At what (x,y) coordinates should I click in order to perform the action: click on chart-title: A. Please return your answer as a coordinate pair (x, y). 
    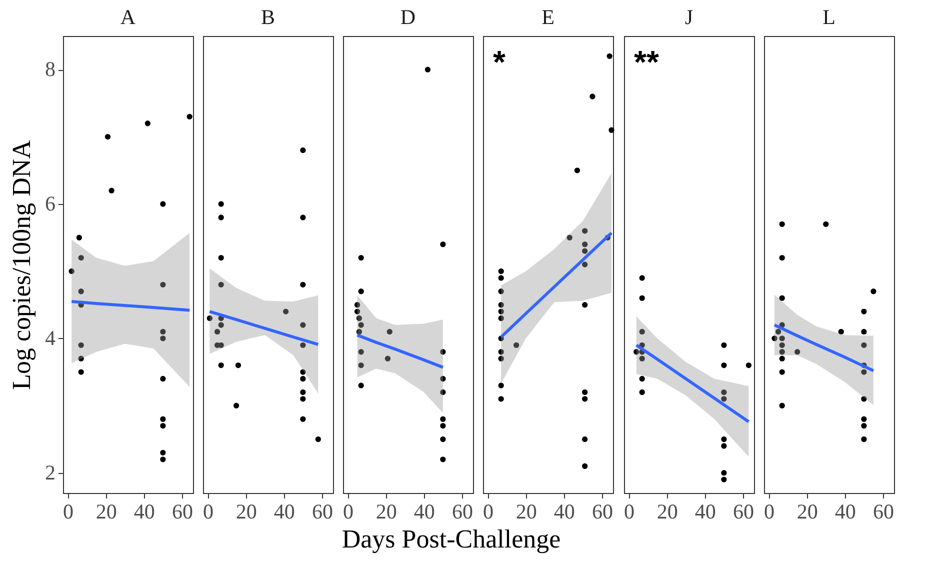
    Looking at the image, I should click on (128, 17).